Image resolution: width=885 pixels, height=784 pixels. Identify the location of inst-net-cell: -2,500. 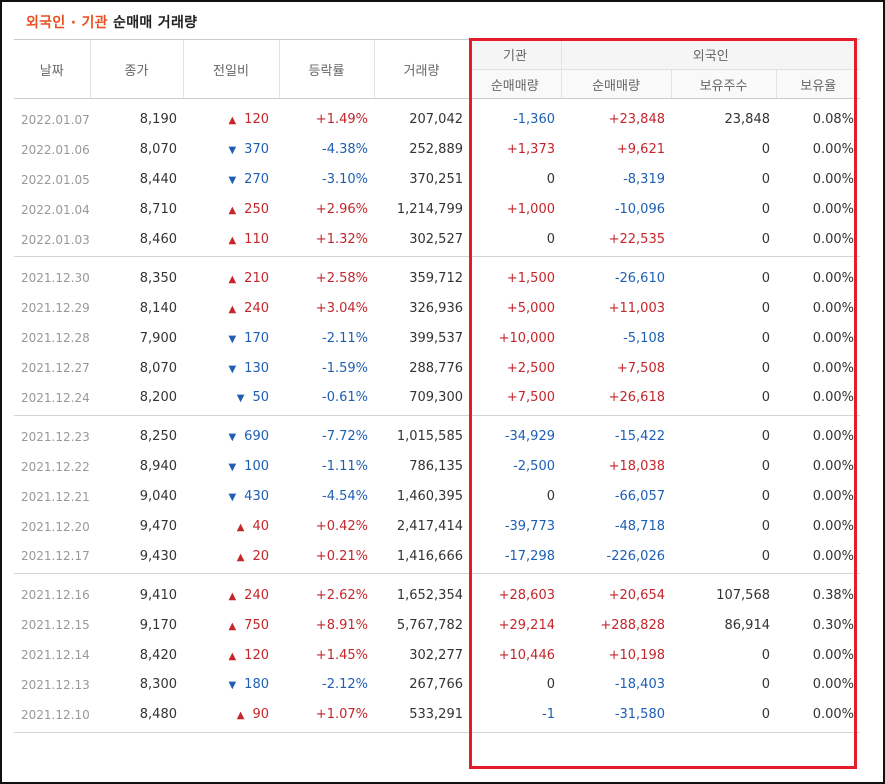
(534, 467).